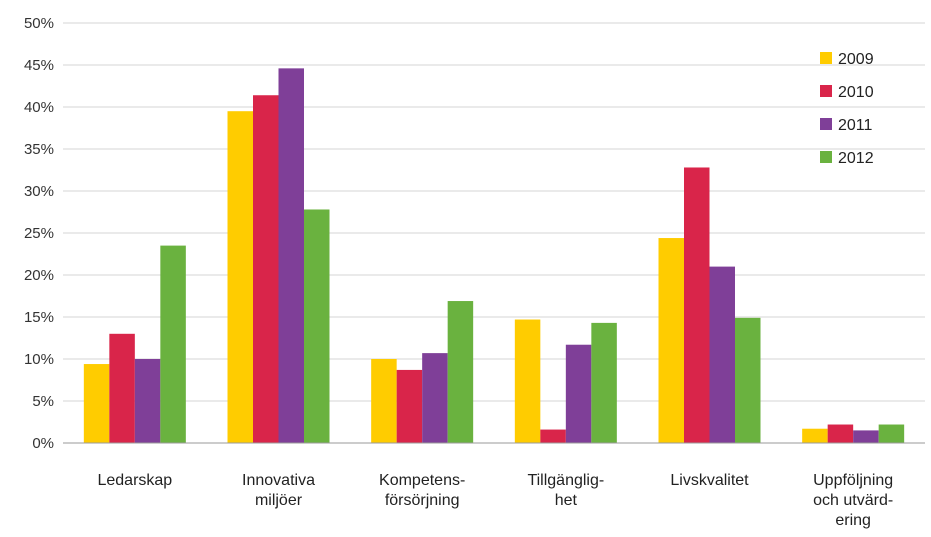 The width and height of the screenshot is (931, 537). What do you see at coordinates (826, 58) in the screenshot?
I see `legend-swatch-2009` at bounding box center [826, 58].